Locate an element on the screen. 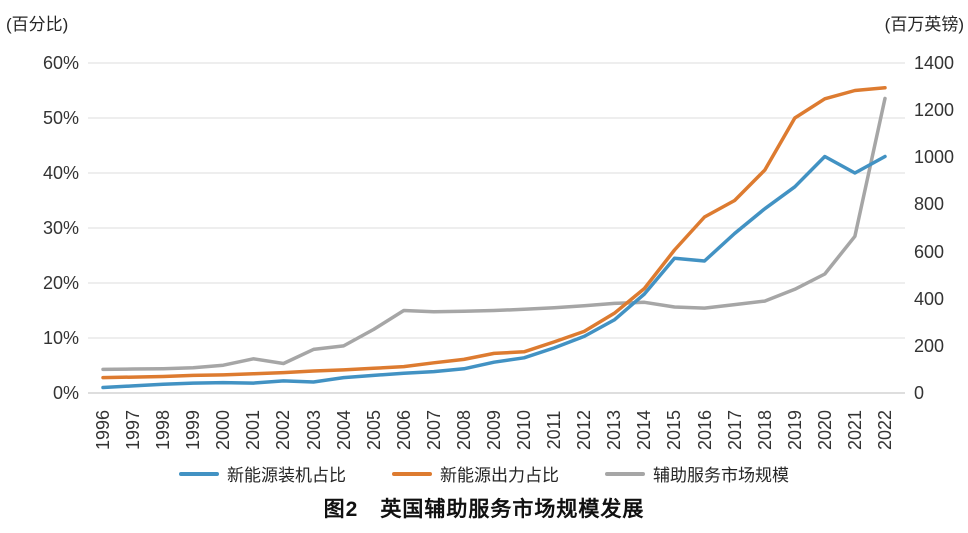 The image size is (968, 533). y-axis-right-tick: 800 is located at coordinates (929, 204).